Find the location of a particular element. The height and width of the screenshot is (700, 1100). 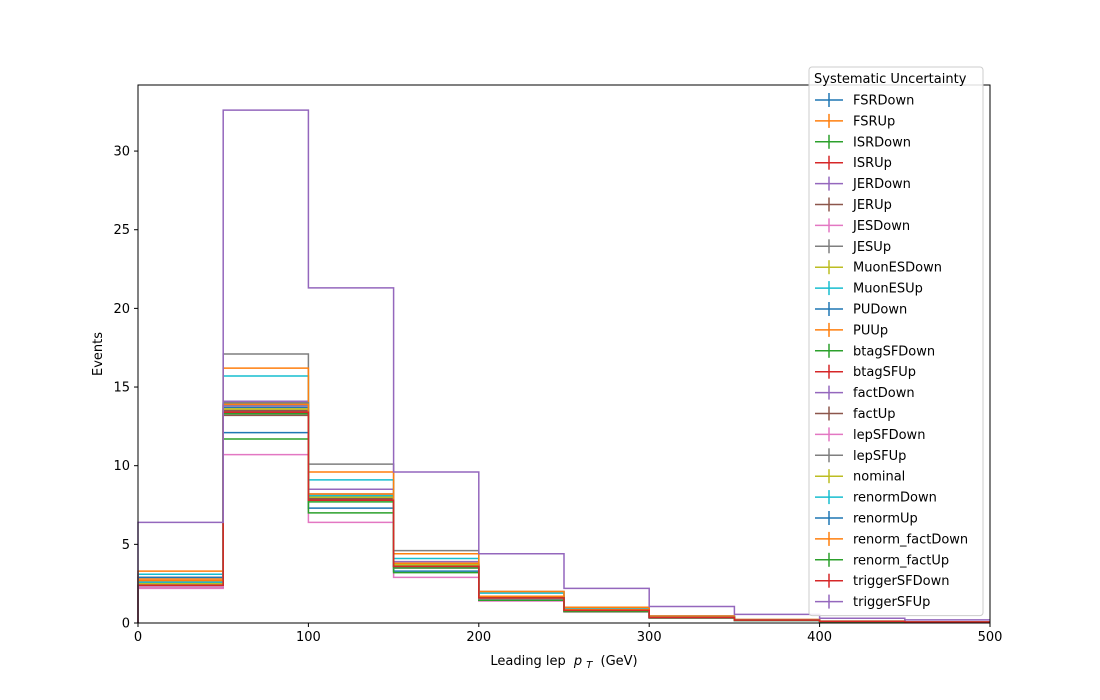

legend-item-renorm_factDown: renorm_factDown is located at coordinates (891, 539).